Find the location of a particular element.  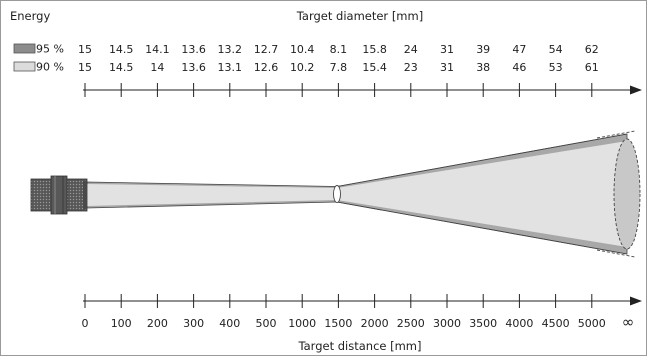

distance-tick-label: 2000 is located at coordinates (375, 323).